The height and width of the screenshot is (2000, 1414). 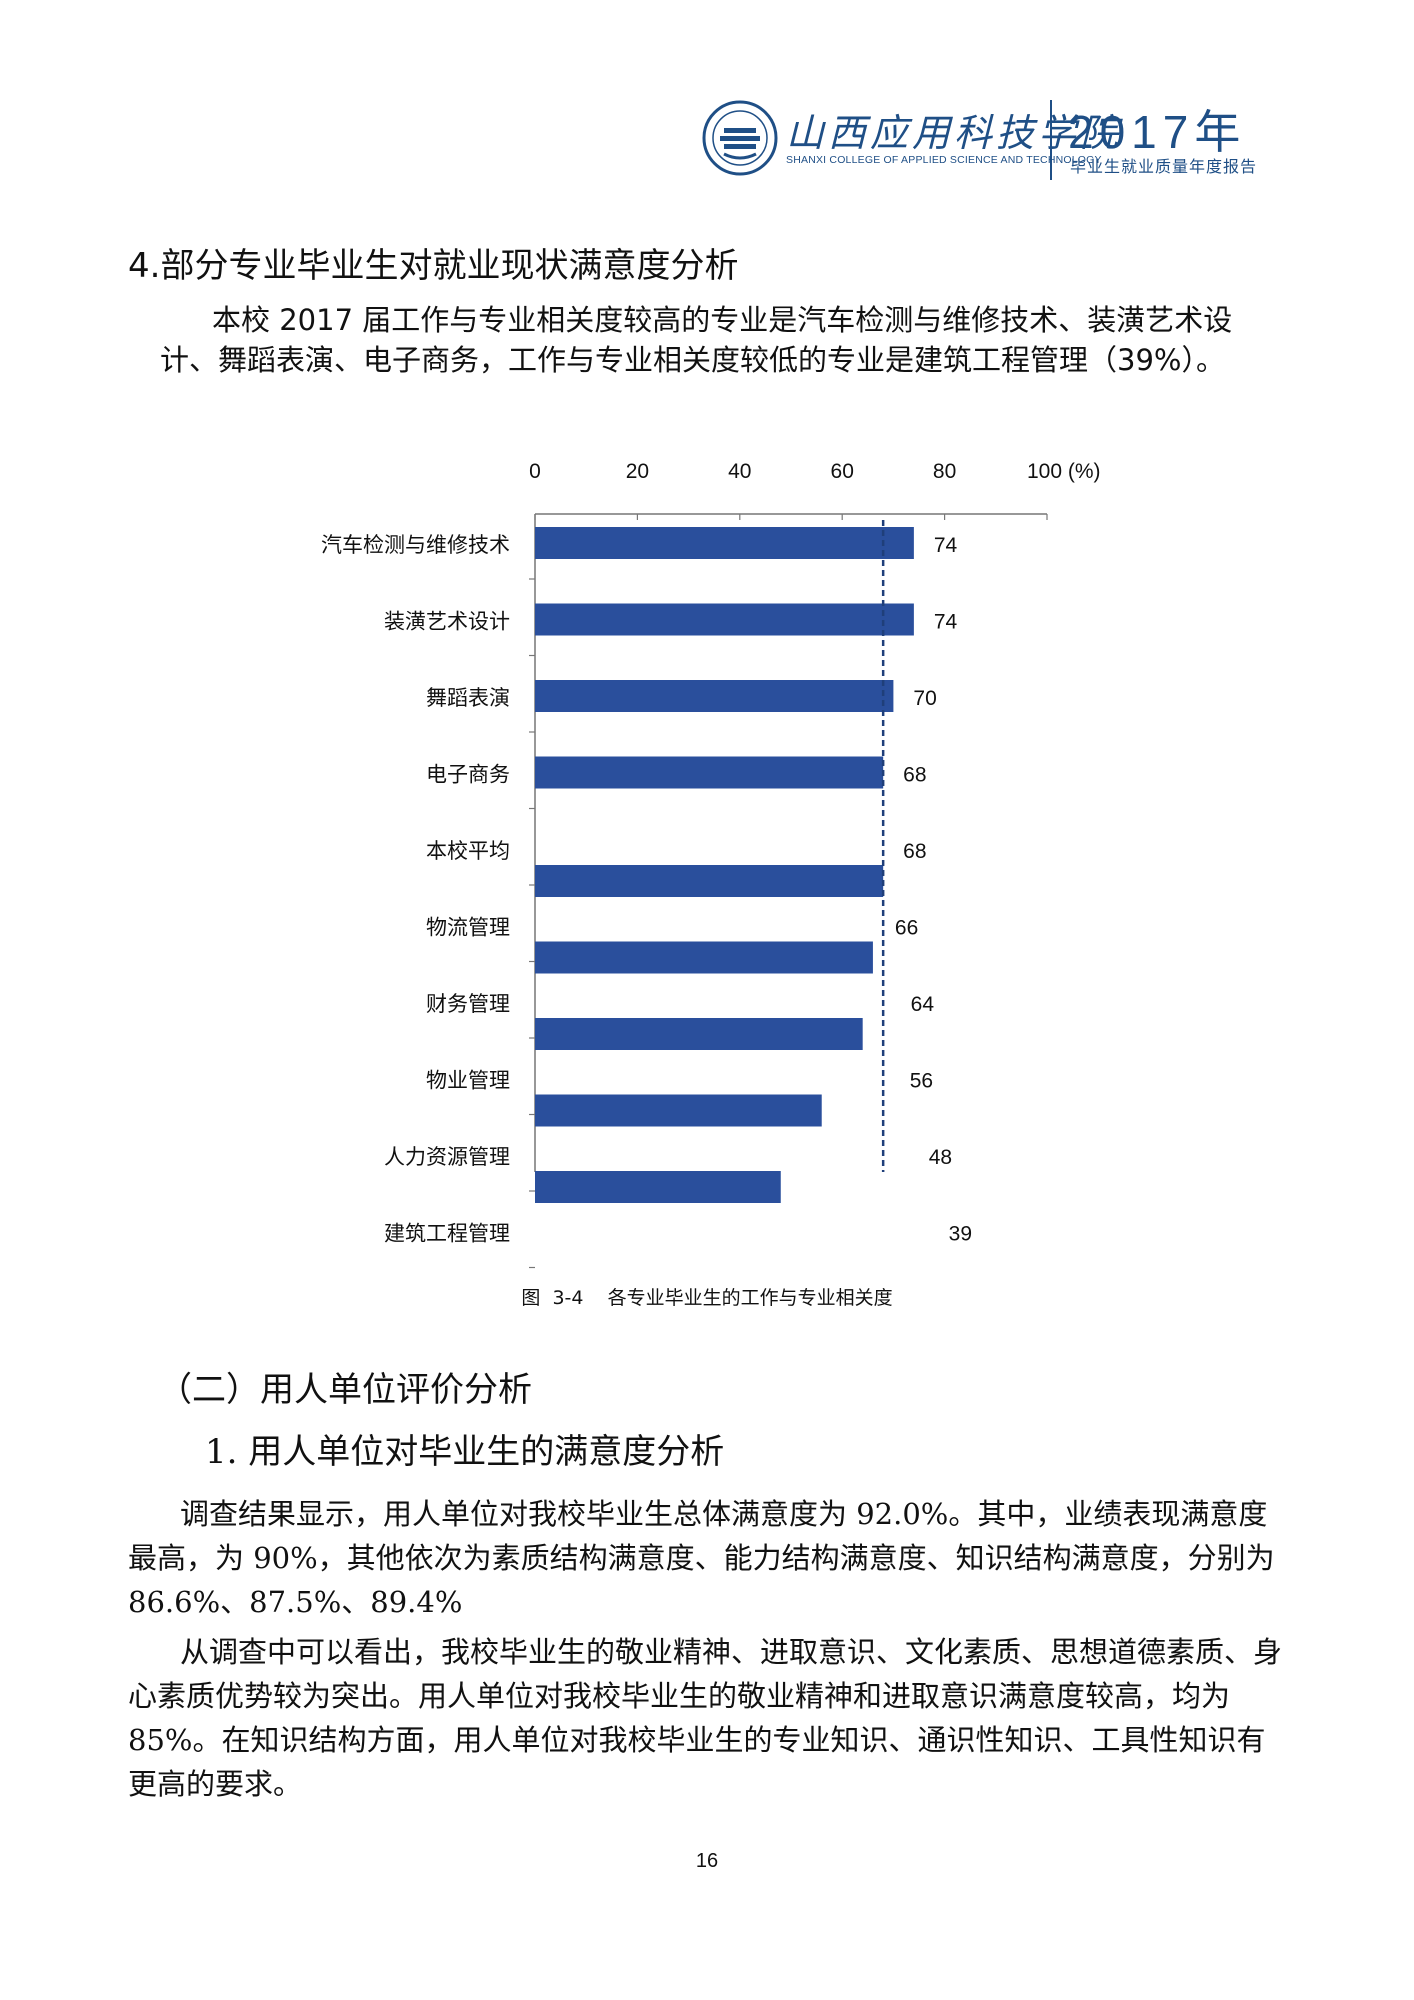 I want to click on category-label: 本校平均, so click(x=468, y=851).